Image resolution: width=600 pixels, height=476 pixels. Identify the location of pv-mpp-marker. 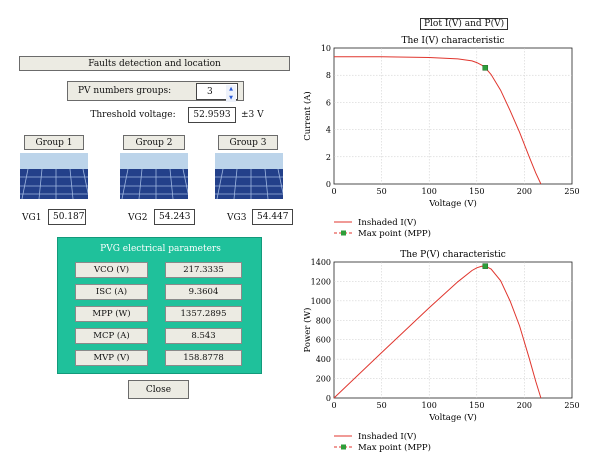
(485, 266).